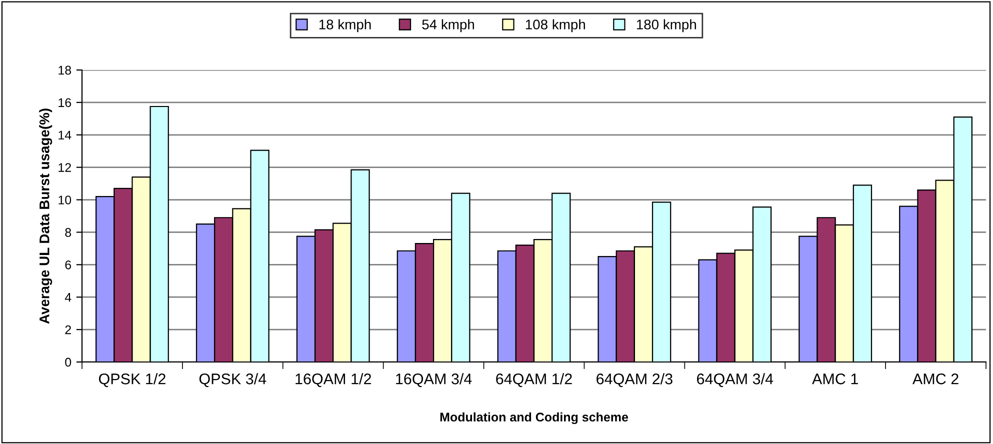  I want to click on y-tick-label: 4, so click(68, 297).